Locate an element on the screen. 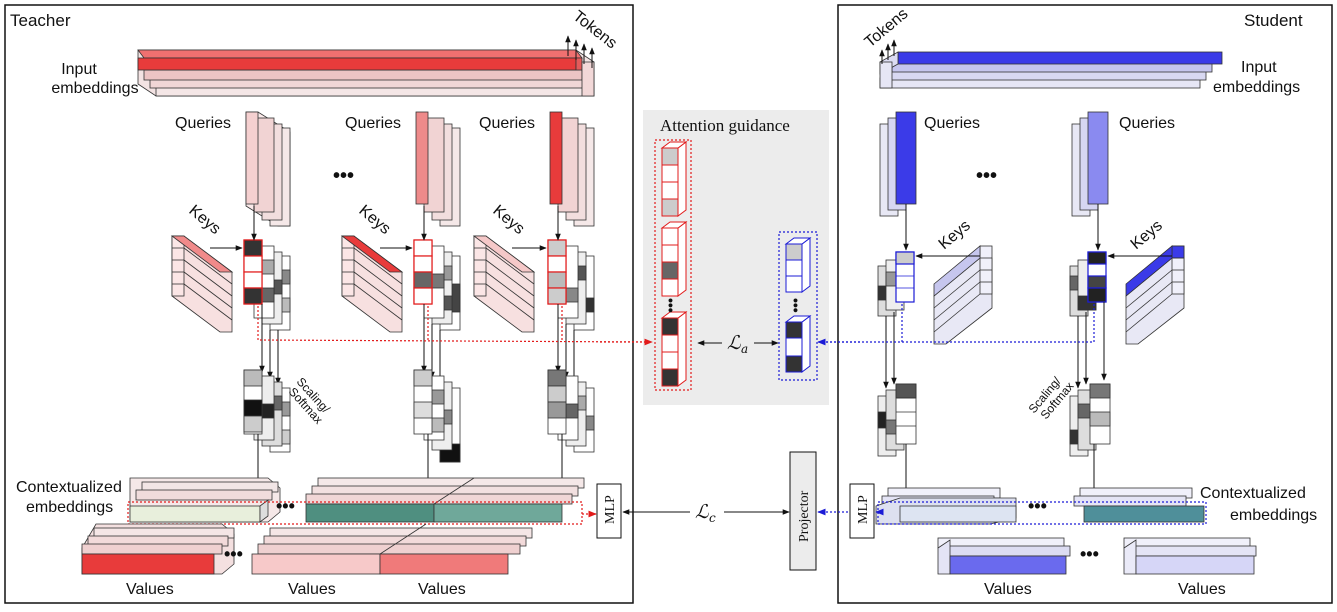  student-attn-guidance-links is located at coordinates (957, 323).